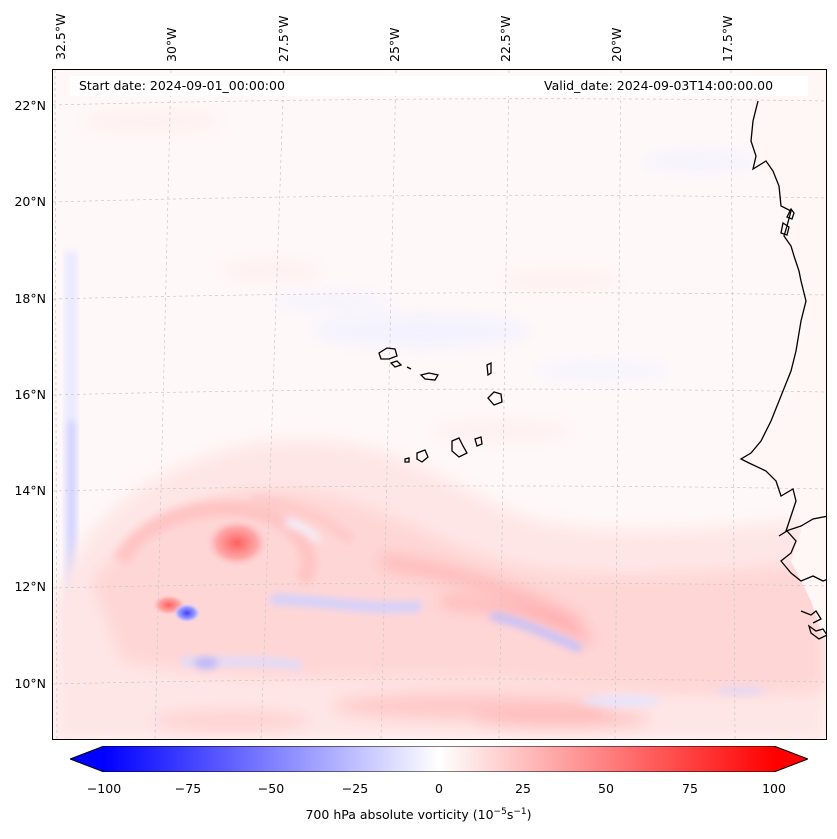  I want to click on cape-verde-islands, so click(440, 405).